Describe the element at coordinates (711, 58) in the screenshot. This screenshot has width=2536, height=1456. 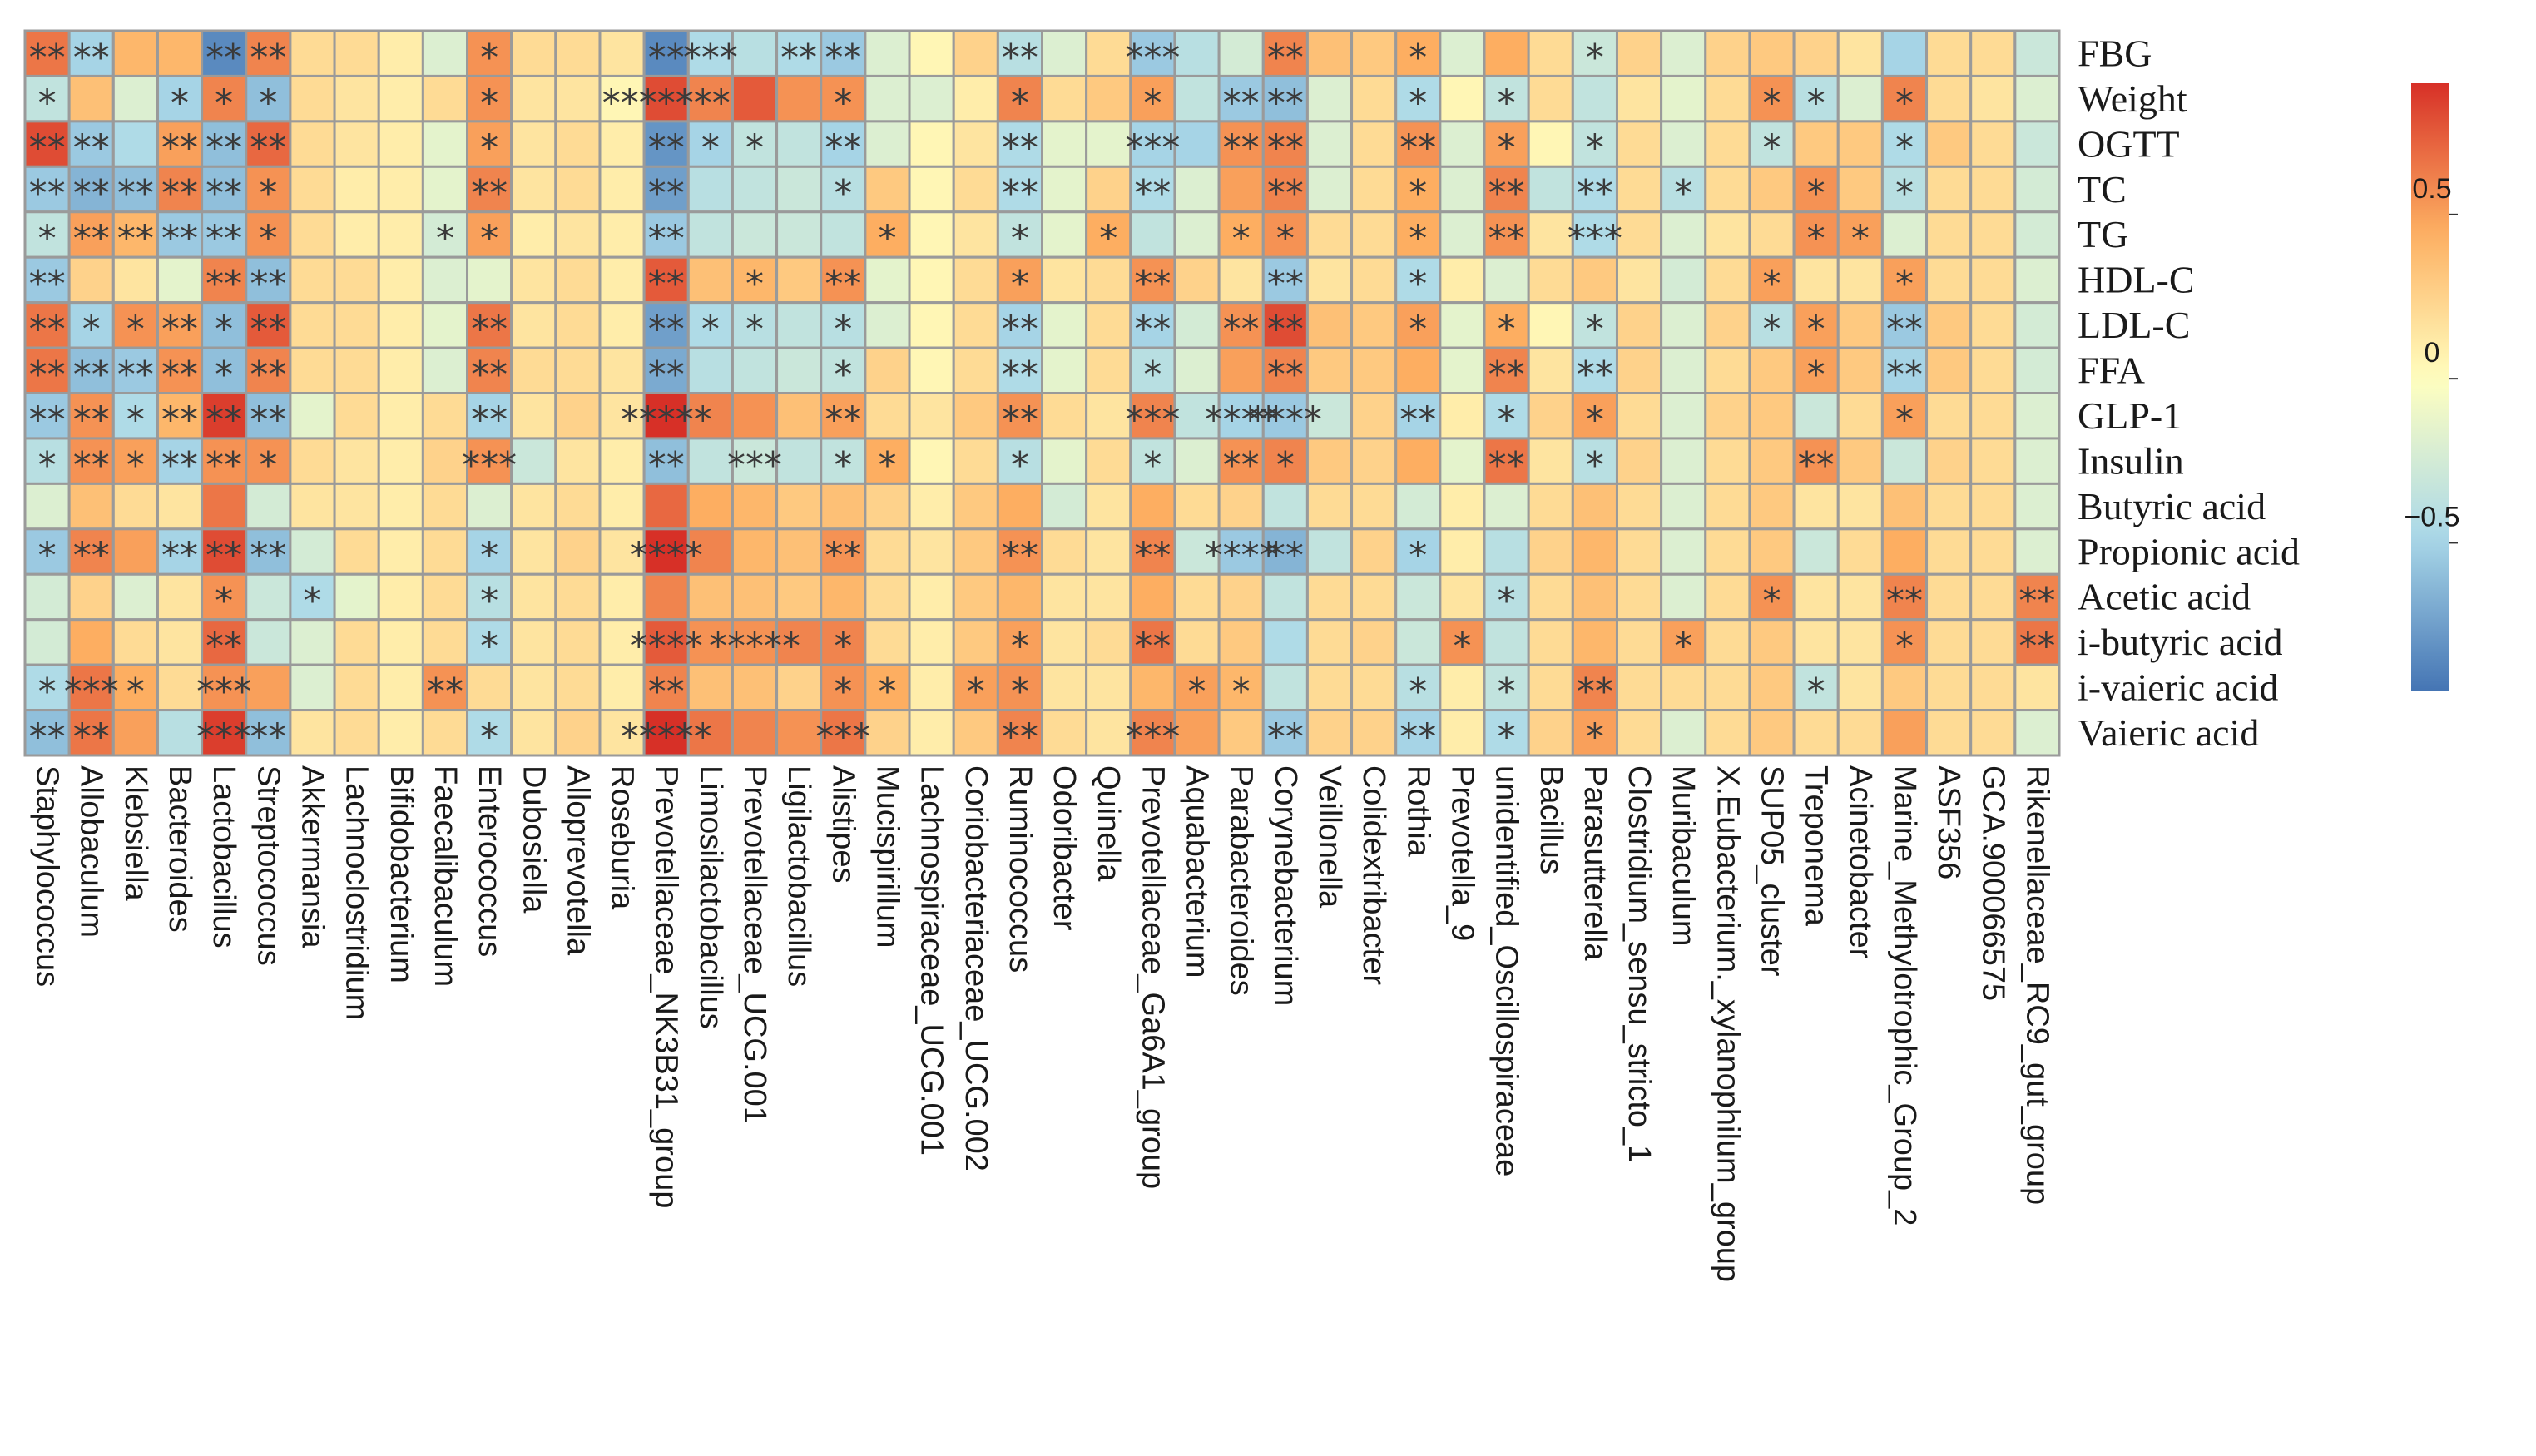
I see `significance-marker: ***` at that location.